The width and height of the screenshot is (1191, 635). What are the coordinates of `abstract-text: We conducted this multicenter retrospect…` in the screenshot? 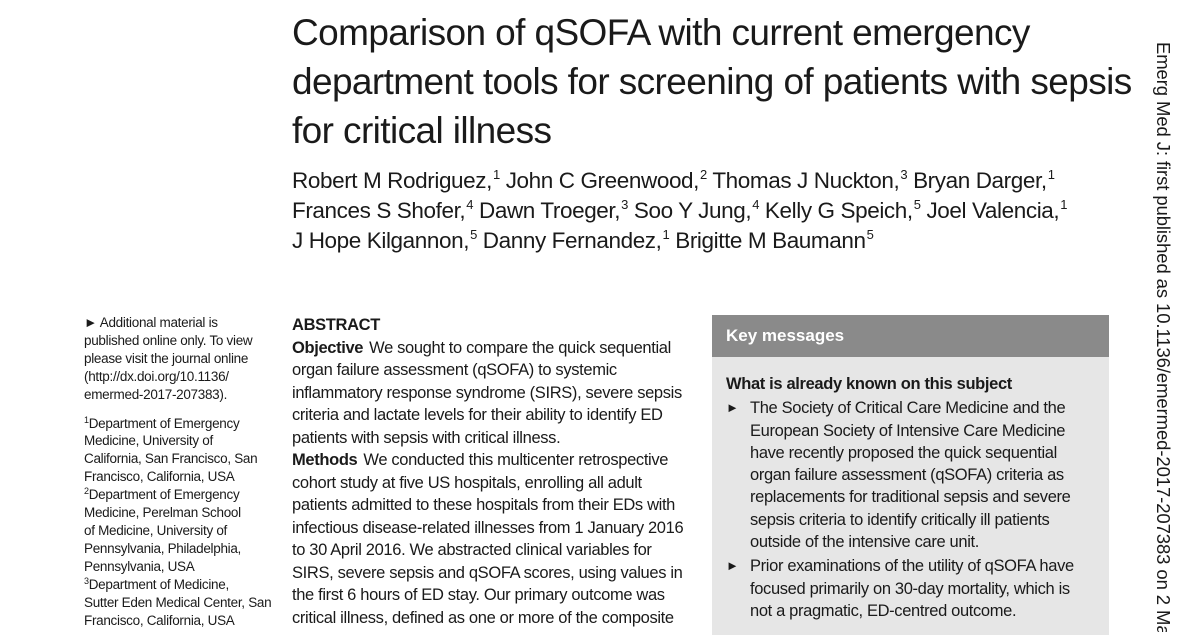 It's located at (516, 460).